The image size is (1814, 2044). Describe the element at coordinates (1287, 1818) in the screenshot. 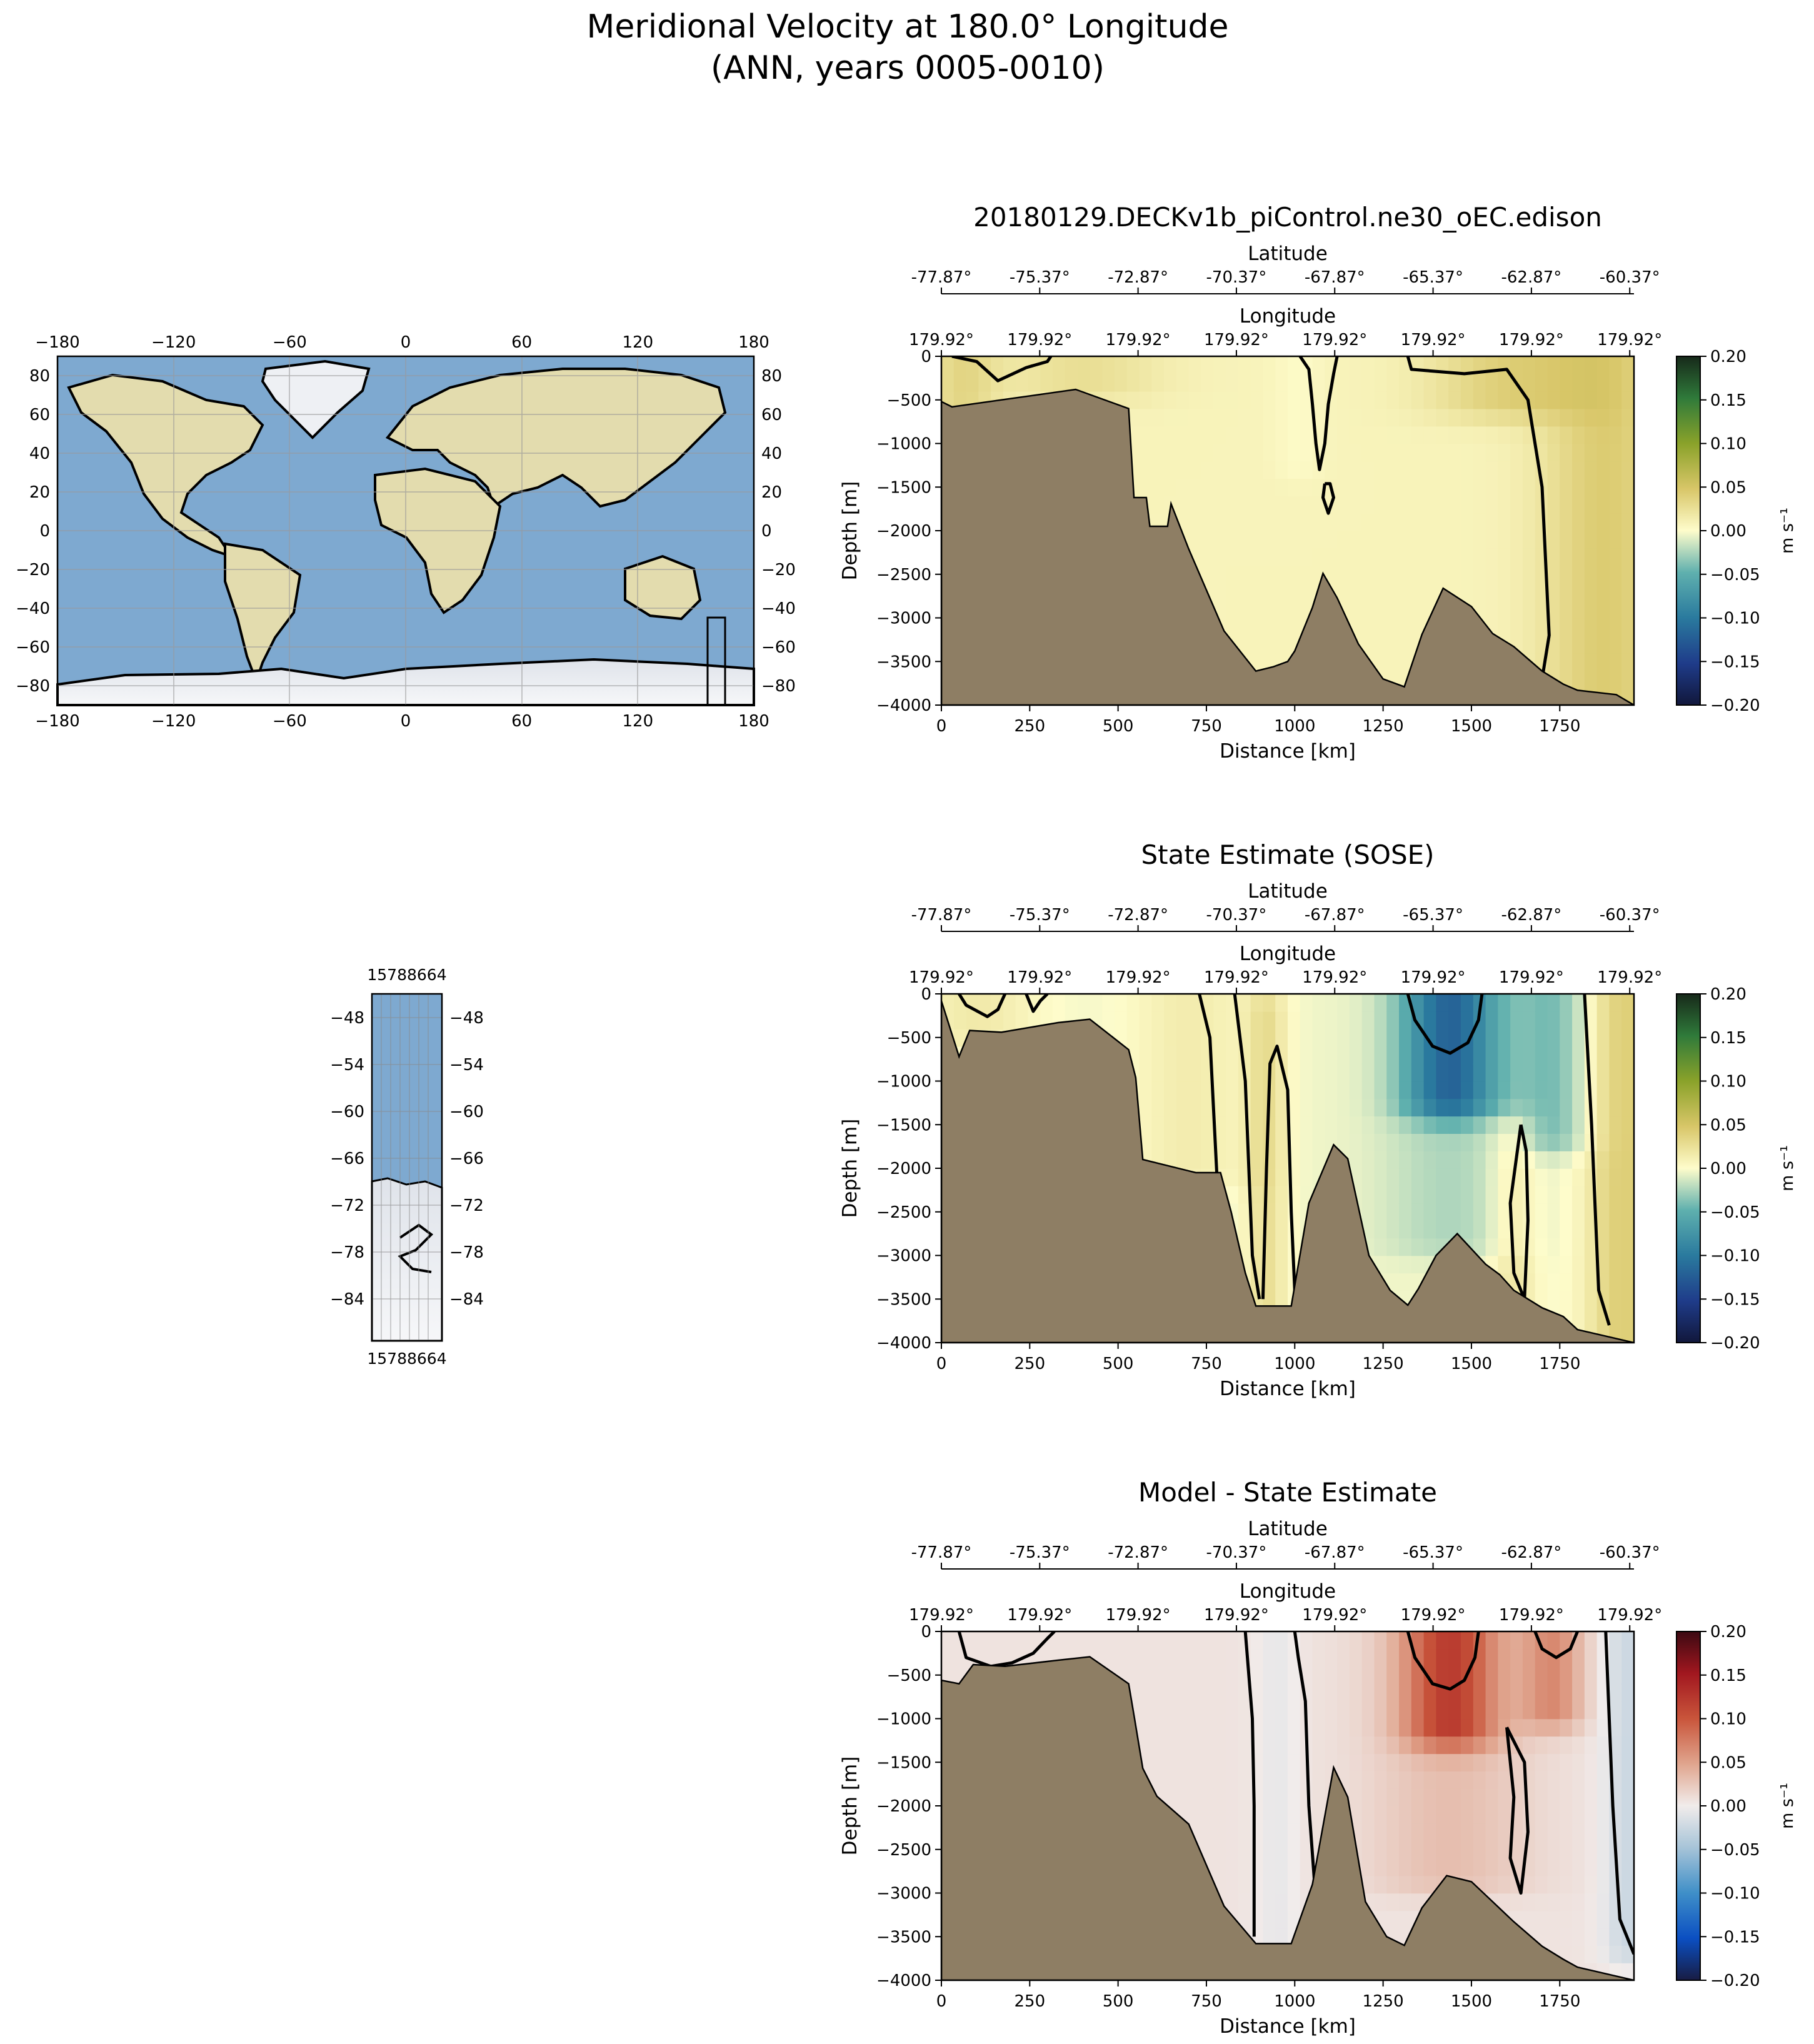

I see `bathymetry` at that location.